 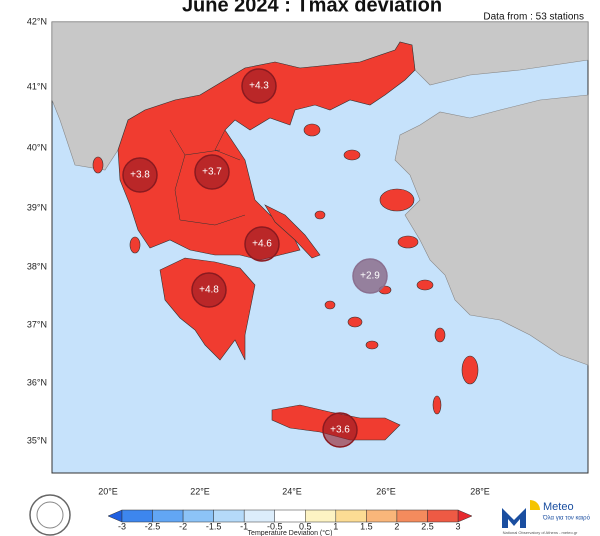 I want to click on region-label: +3.8, so click(x=140, y=175).